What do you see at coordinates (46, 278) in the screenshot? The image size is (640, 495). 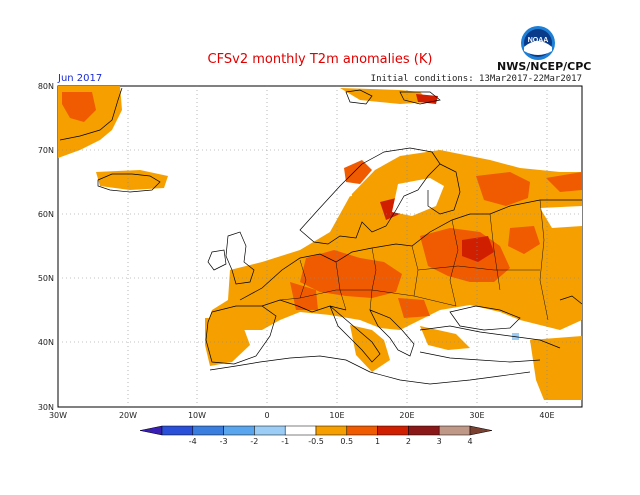 I see `lat-label: 50N` at bounding box center [46, 278].